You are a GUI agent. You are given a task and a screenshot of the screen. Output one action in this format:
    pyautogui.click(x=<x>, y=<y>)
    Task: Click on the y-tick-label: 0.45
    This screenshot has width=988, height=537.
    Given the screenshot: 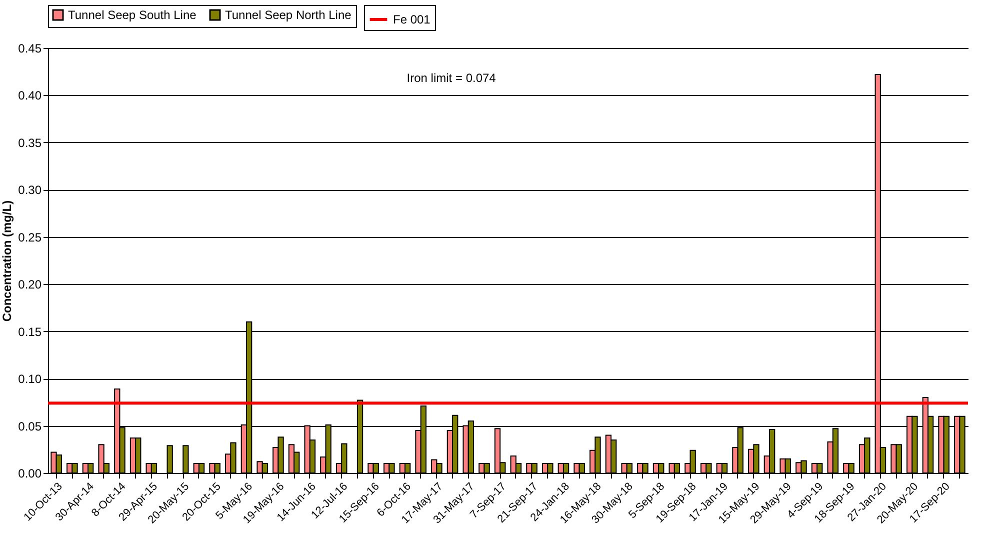 What is the action you would take?
    pyautogui.click(x=30, y=49)
    